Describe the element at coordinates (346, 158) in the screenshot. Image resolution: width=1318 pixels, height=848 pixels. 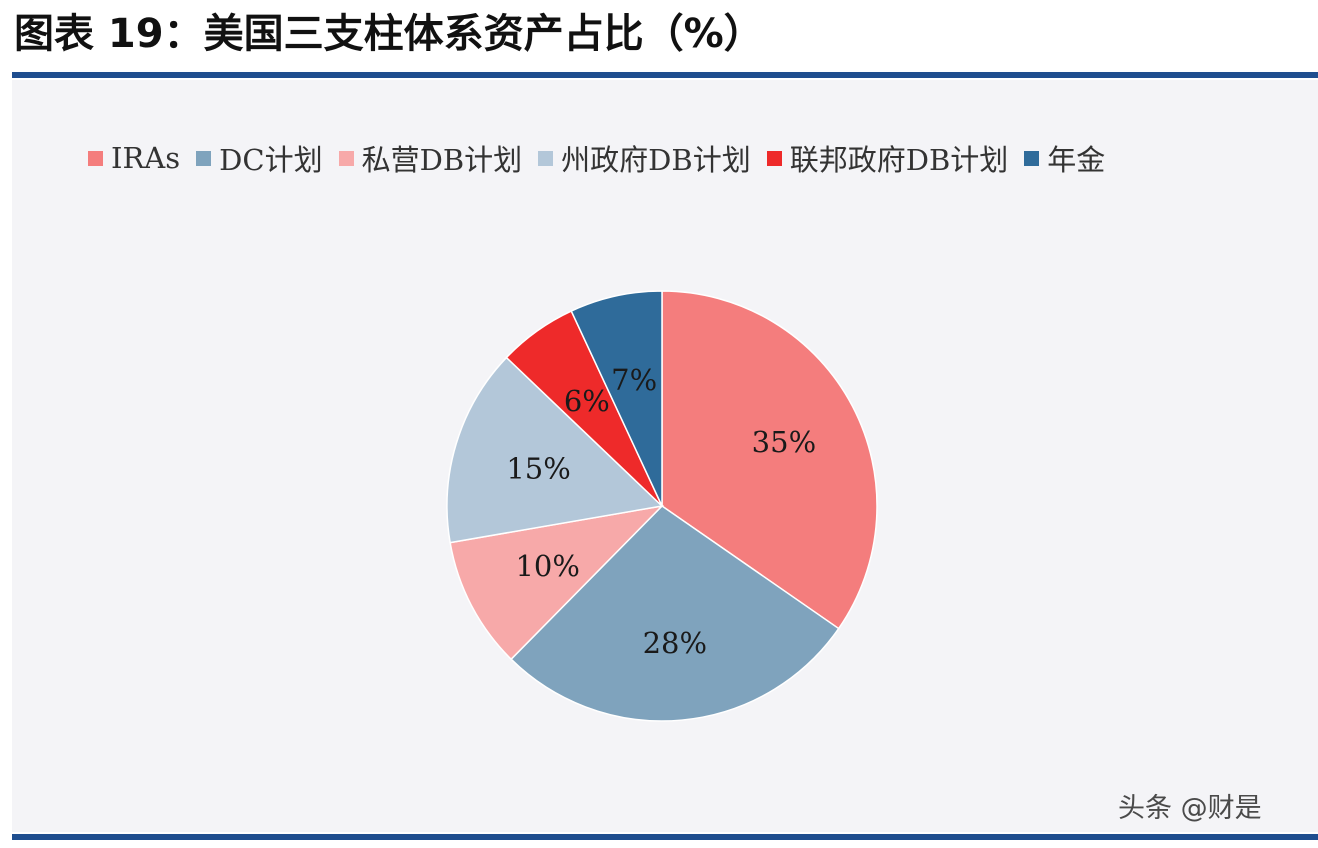
I see `legend-swatch-private-db` at that location.